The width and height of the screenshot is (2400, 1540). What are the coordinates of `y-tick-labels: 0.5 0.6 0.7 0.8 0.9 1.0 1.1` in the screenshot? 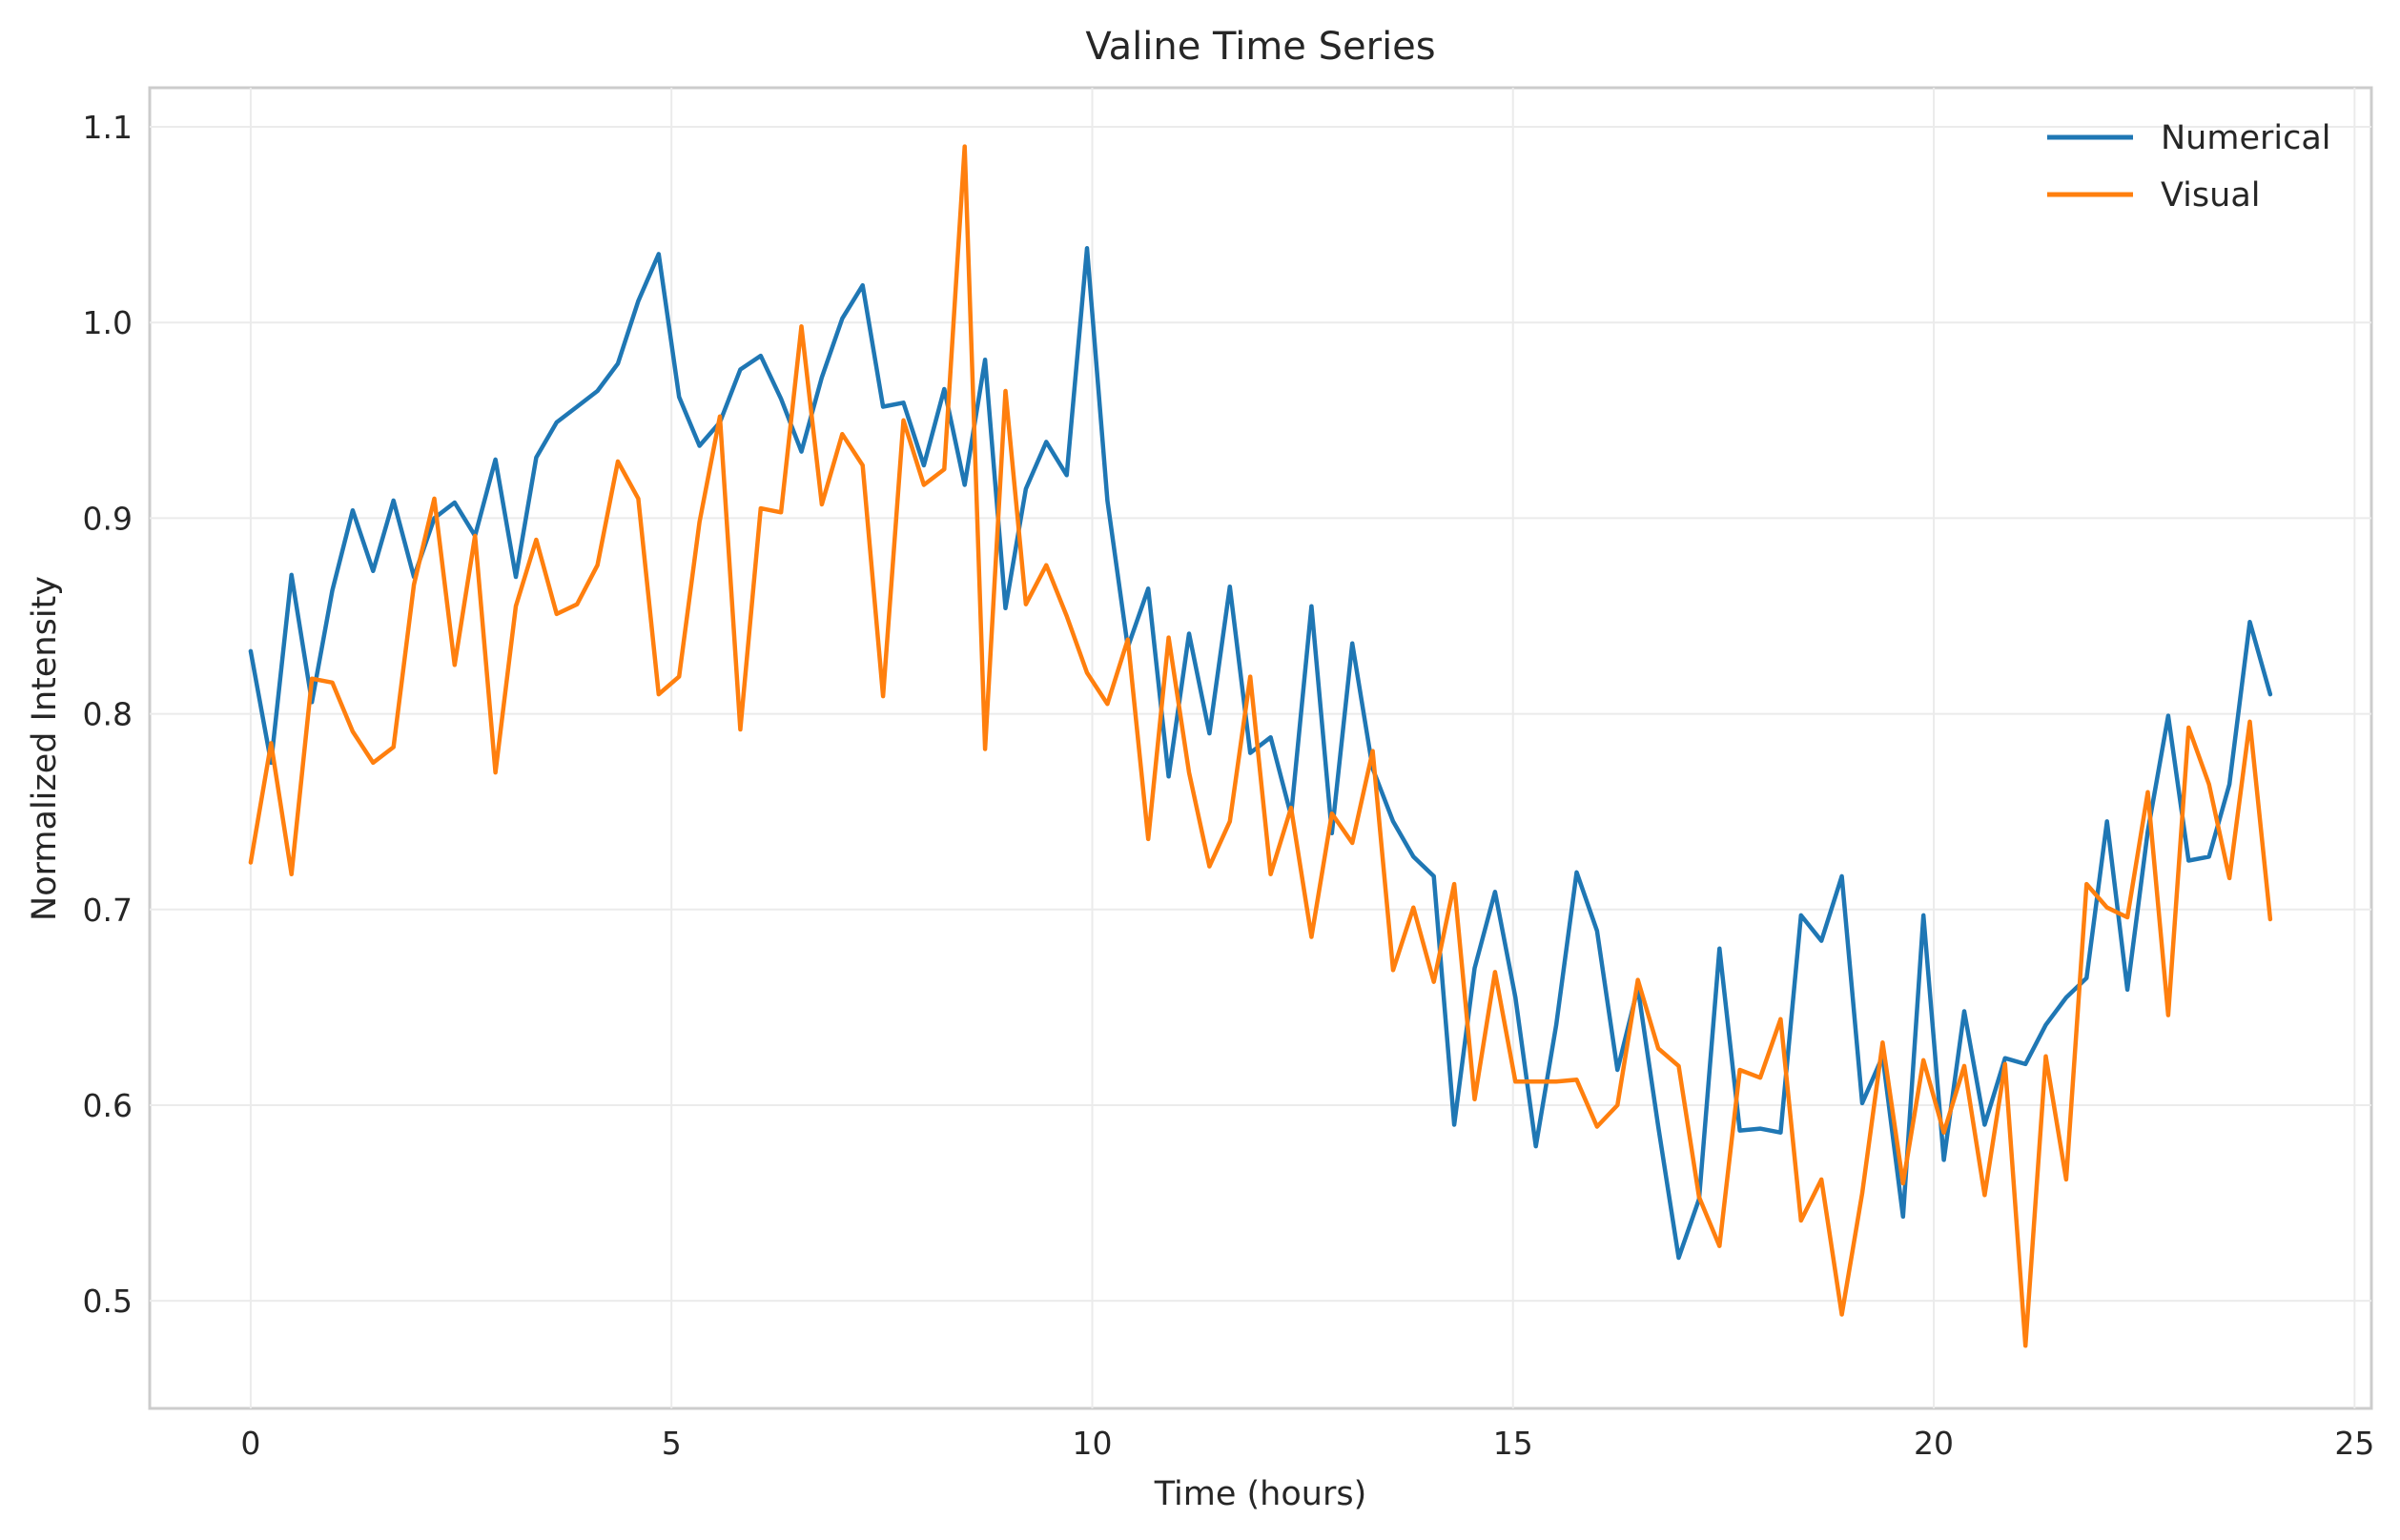 It's located at (108, 714).